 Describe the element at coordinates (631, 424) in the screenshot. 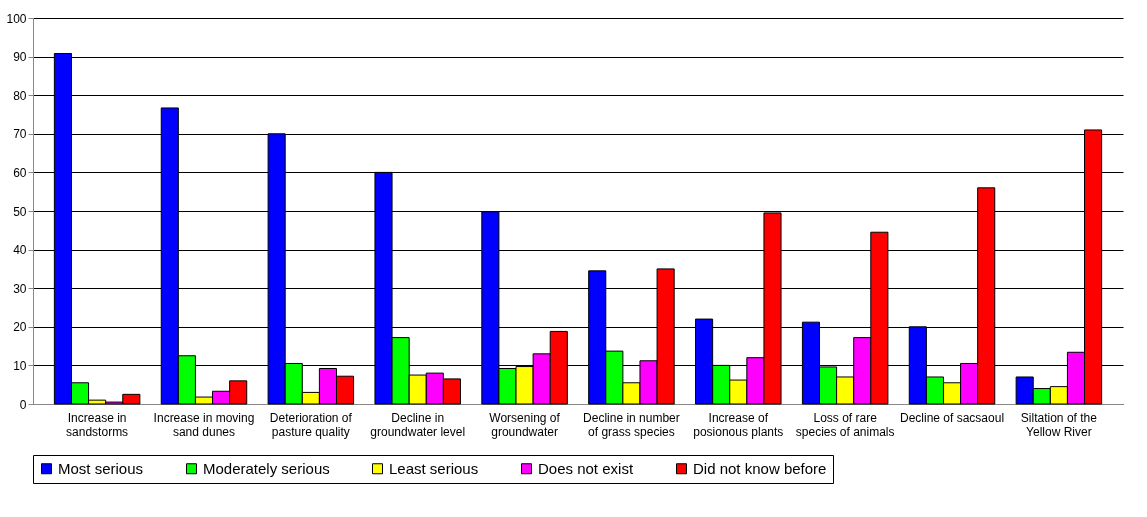

I see `x-tick-label: Decline in number of grass species` at that location.